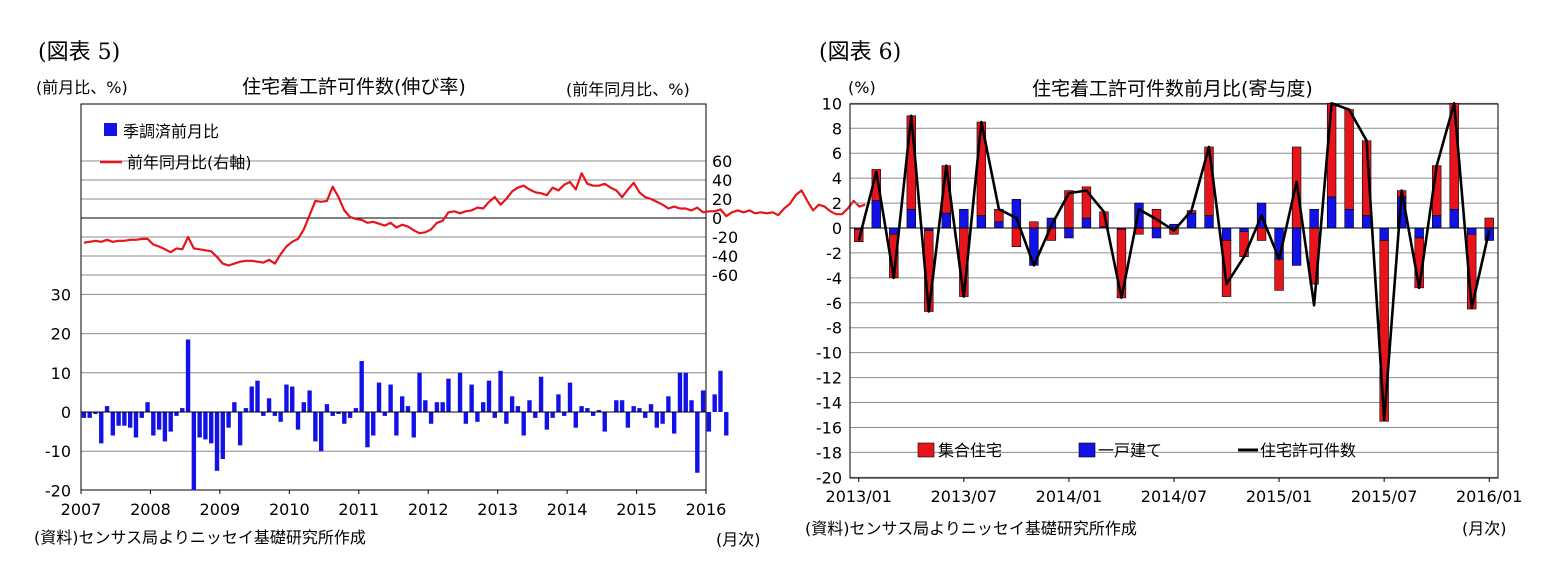 The image size is (1553, 577). Describe the element at coordinates (1087, 450) in the screenshot. I see `legend-swatch-single-family` at that location.